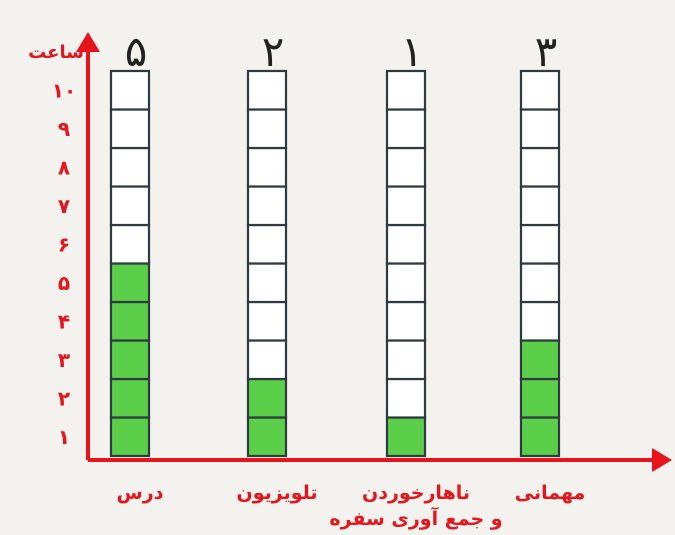 This screenshot has height=535, width=675. Describe the element at coordinates (64, 244) in the screenshot. I see `y-tick-label: ۶` at that location.